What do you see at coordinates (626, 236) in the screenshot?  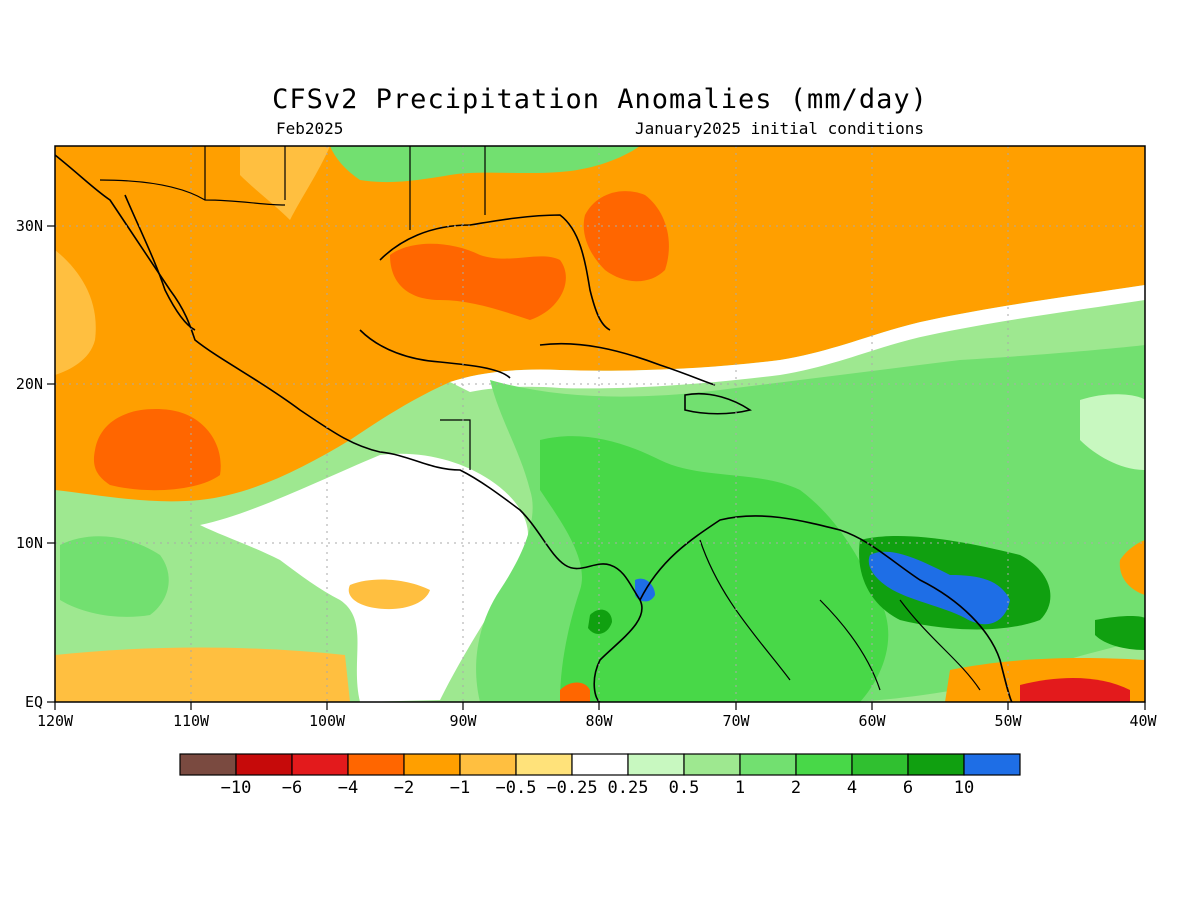 I see `dry-core-atlantic` at bounding box center [626, 236].